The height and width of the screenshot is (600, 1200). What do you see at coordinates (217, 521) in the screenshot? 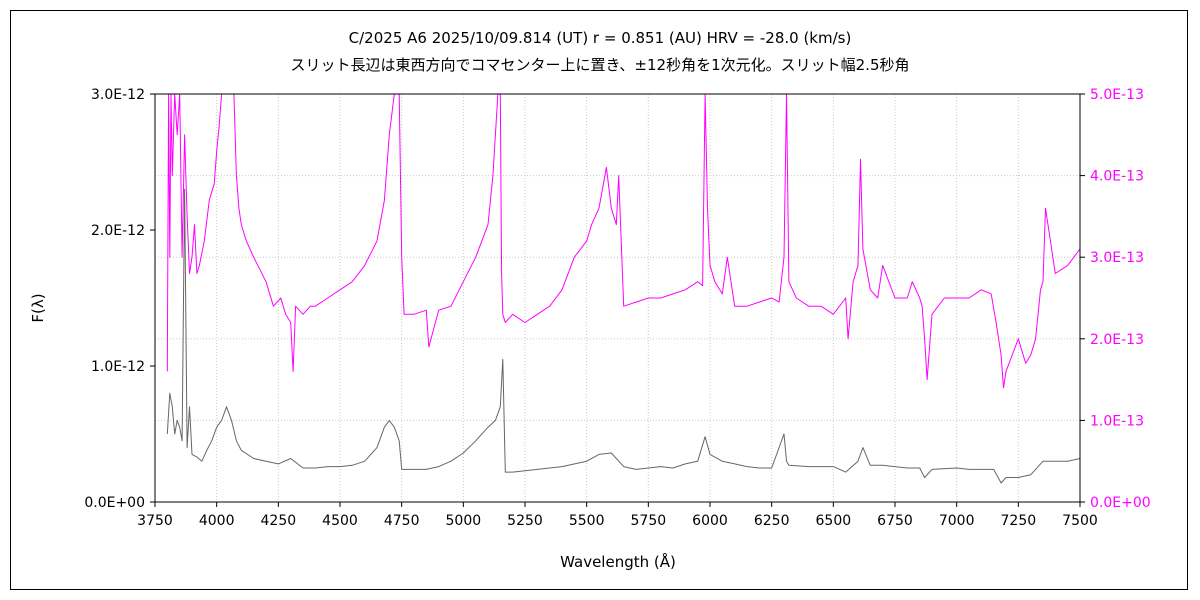
I see `x-tick-label: 4000` at bounding box center [217, 521].